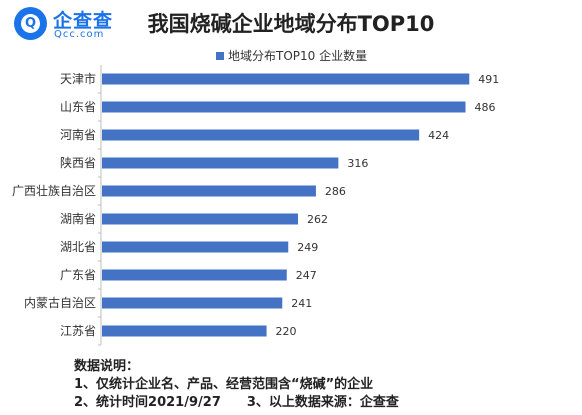 The height and width of the screenshot is (415, 582). I want to click on logo-name: 企查查, so click(83, 21).